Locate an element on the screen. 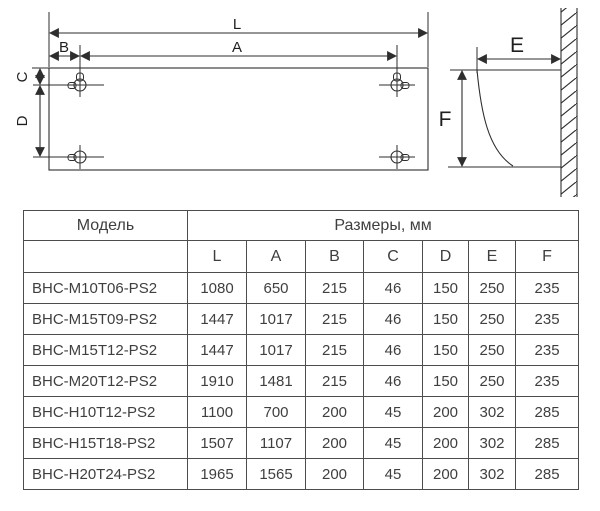 This screenshot has height=511, width=600. col-header-F: F is located at coordinates (547, 256).